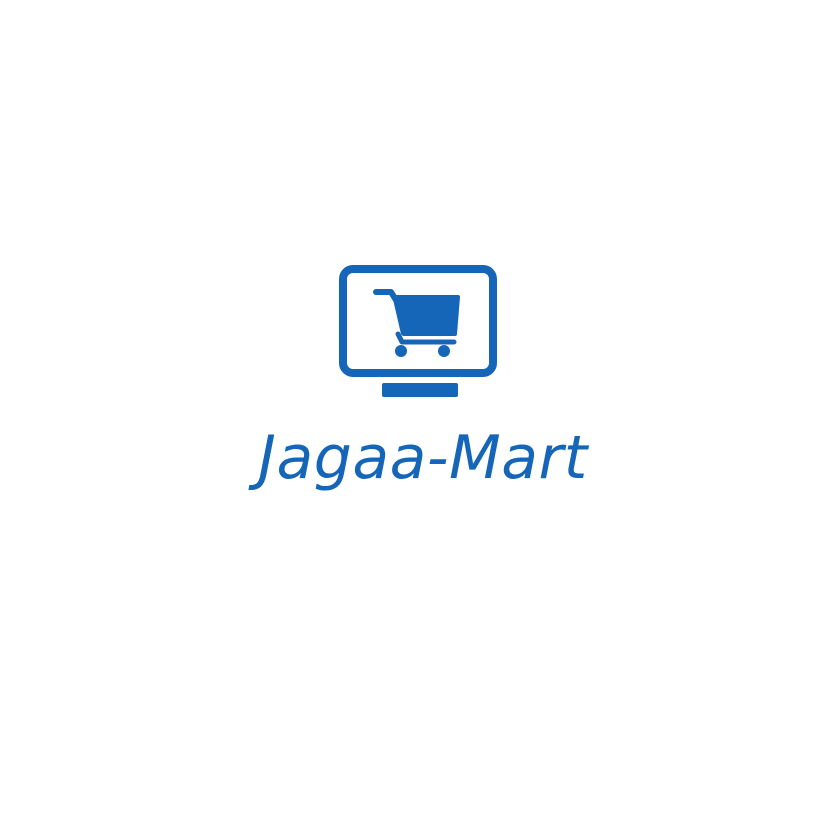  I want to click on shopping-cart-icon, so click(416, 323).